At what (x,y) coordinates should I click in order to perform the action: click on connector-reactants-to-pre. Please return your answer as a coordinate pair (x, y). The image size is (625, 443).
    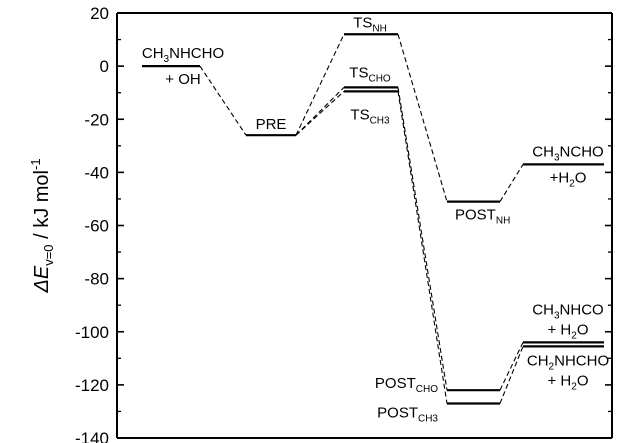
    Looking at the image, I should click on (223, 100).